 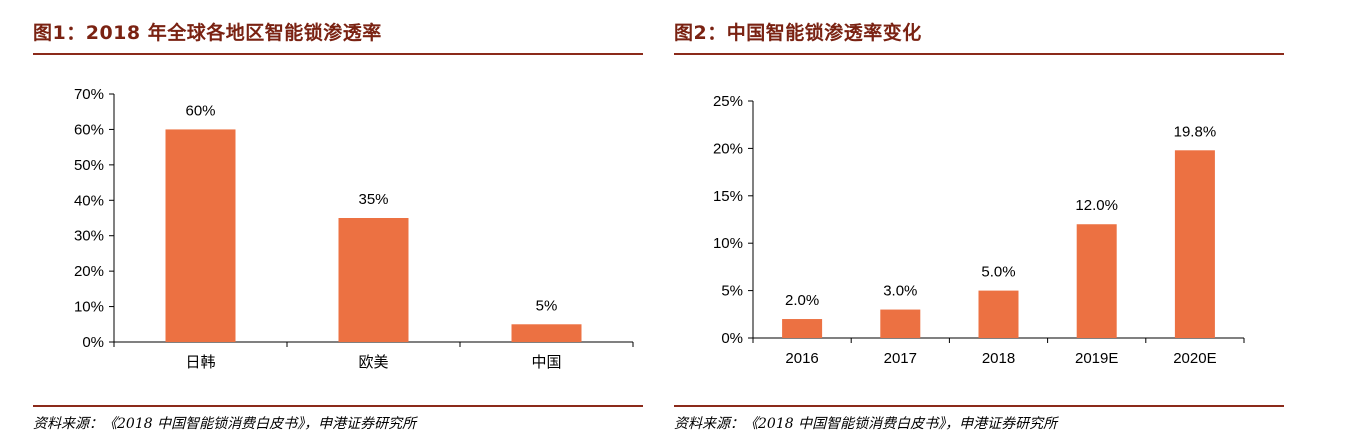 What do you see at coordinates (802, 300) in the screenshot?
I see `data-label: 2.0%` at bounding box center [802, 300].